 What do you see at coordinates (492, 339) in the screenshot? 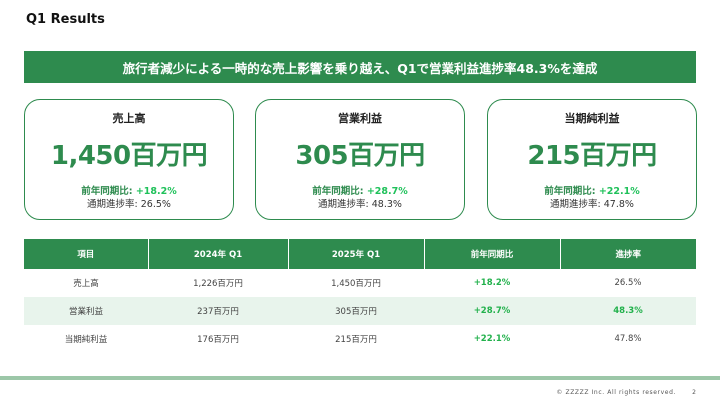
I see `cell-yoy: +22.1%` at bounding box center [492, 339].